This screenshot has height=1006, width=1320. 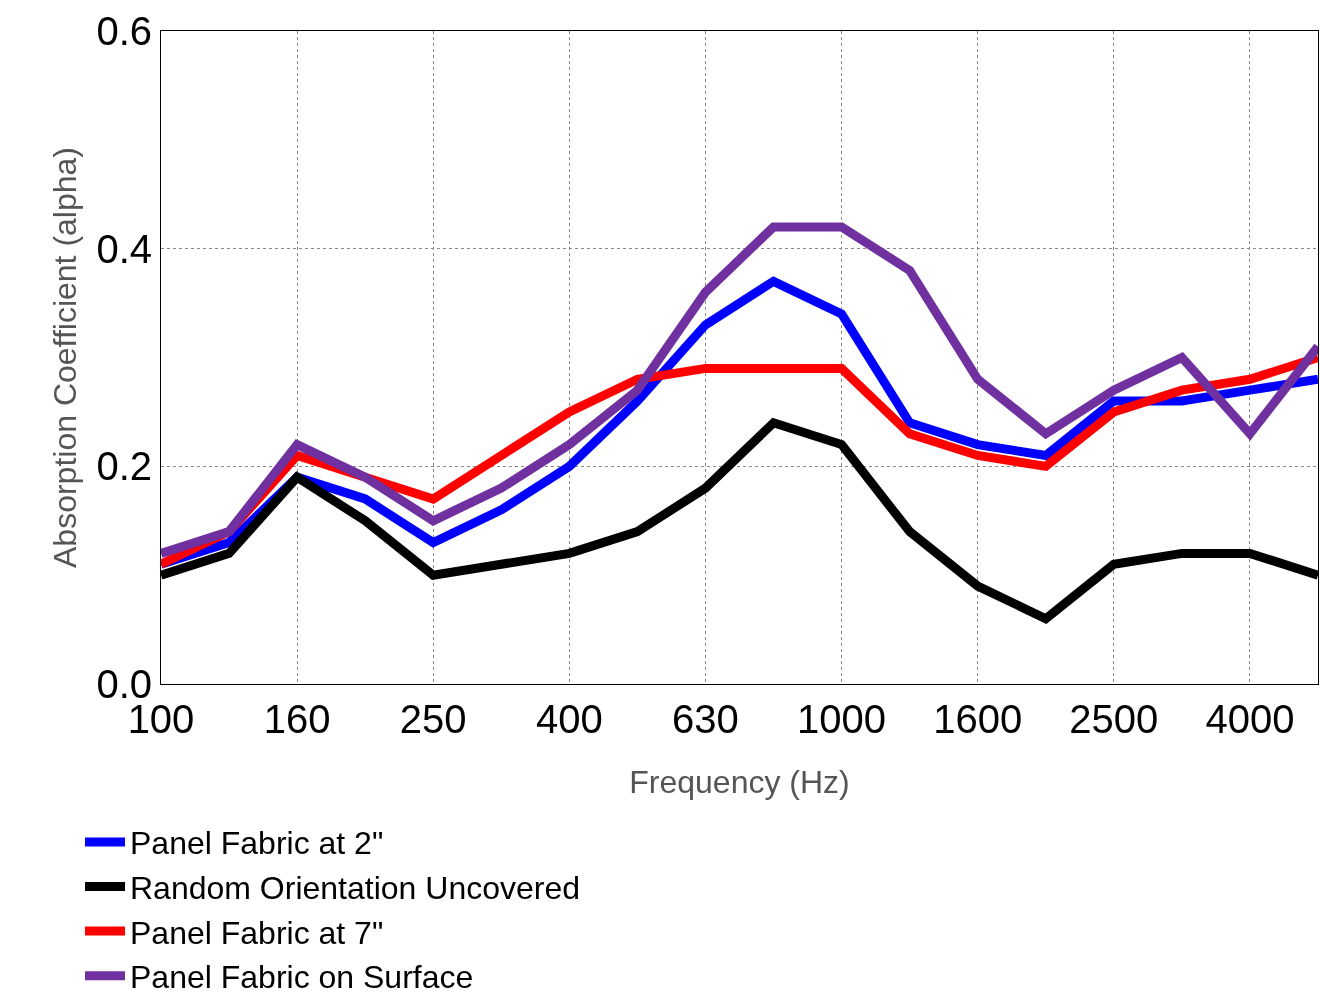 What do you see at coordinates (1114, 719) in the screenshot?
I see `x-tick-label: 2500` at bounding box center [1114, 719].